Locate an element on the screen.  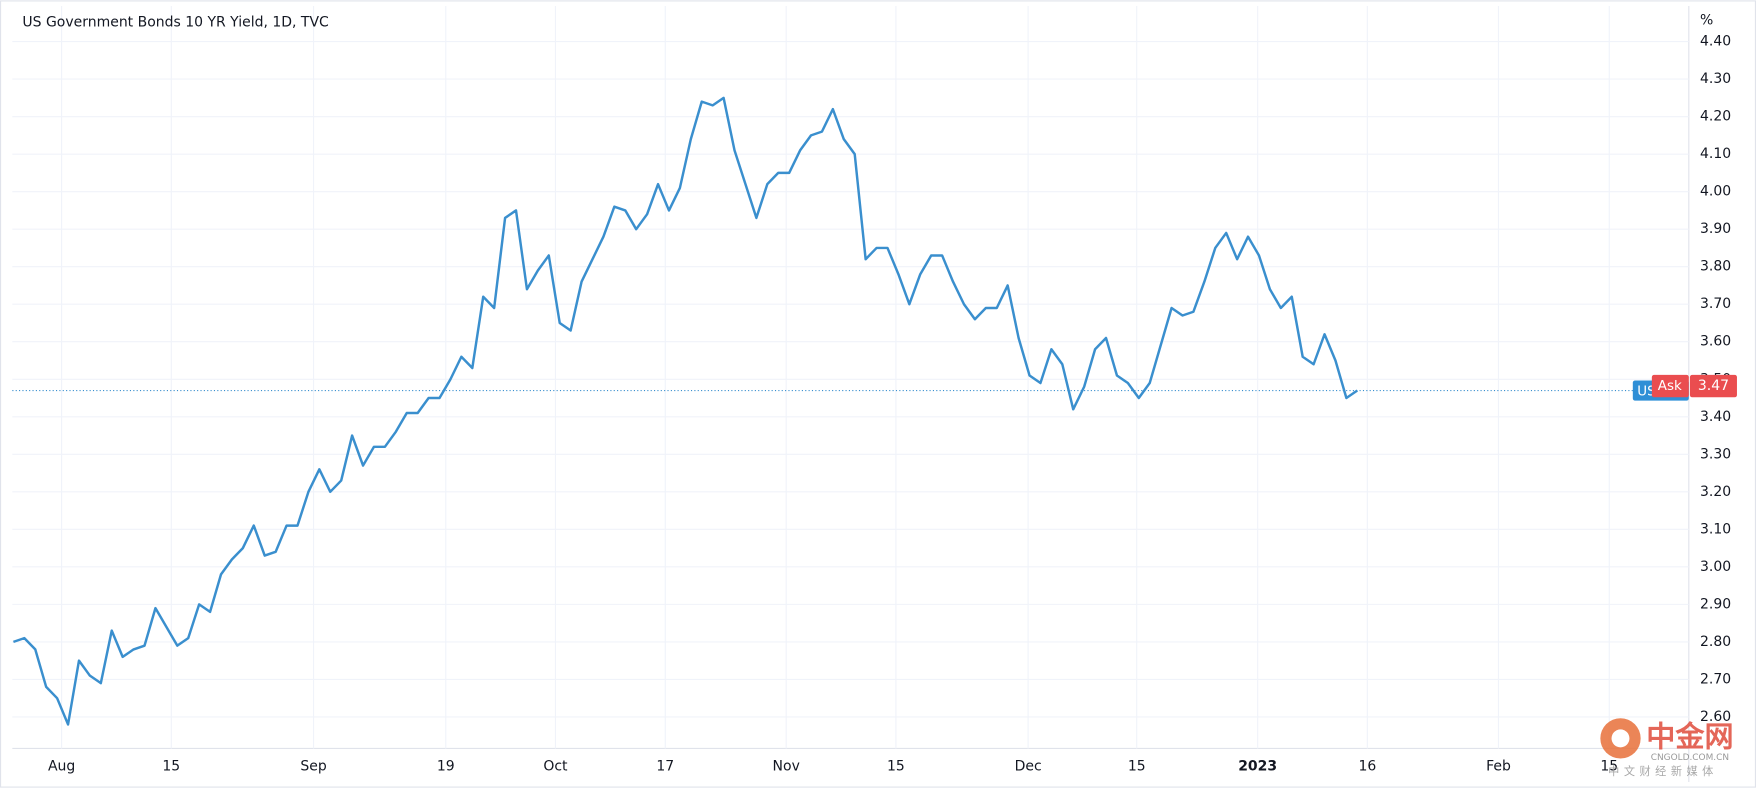
x-tick-label: 16 is located at coordinates (1367, 766).